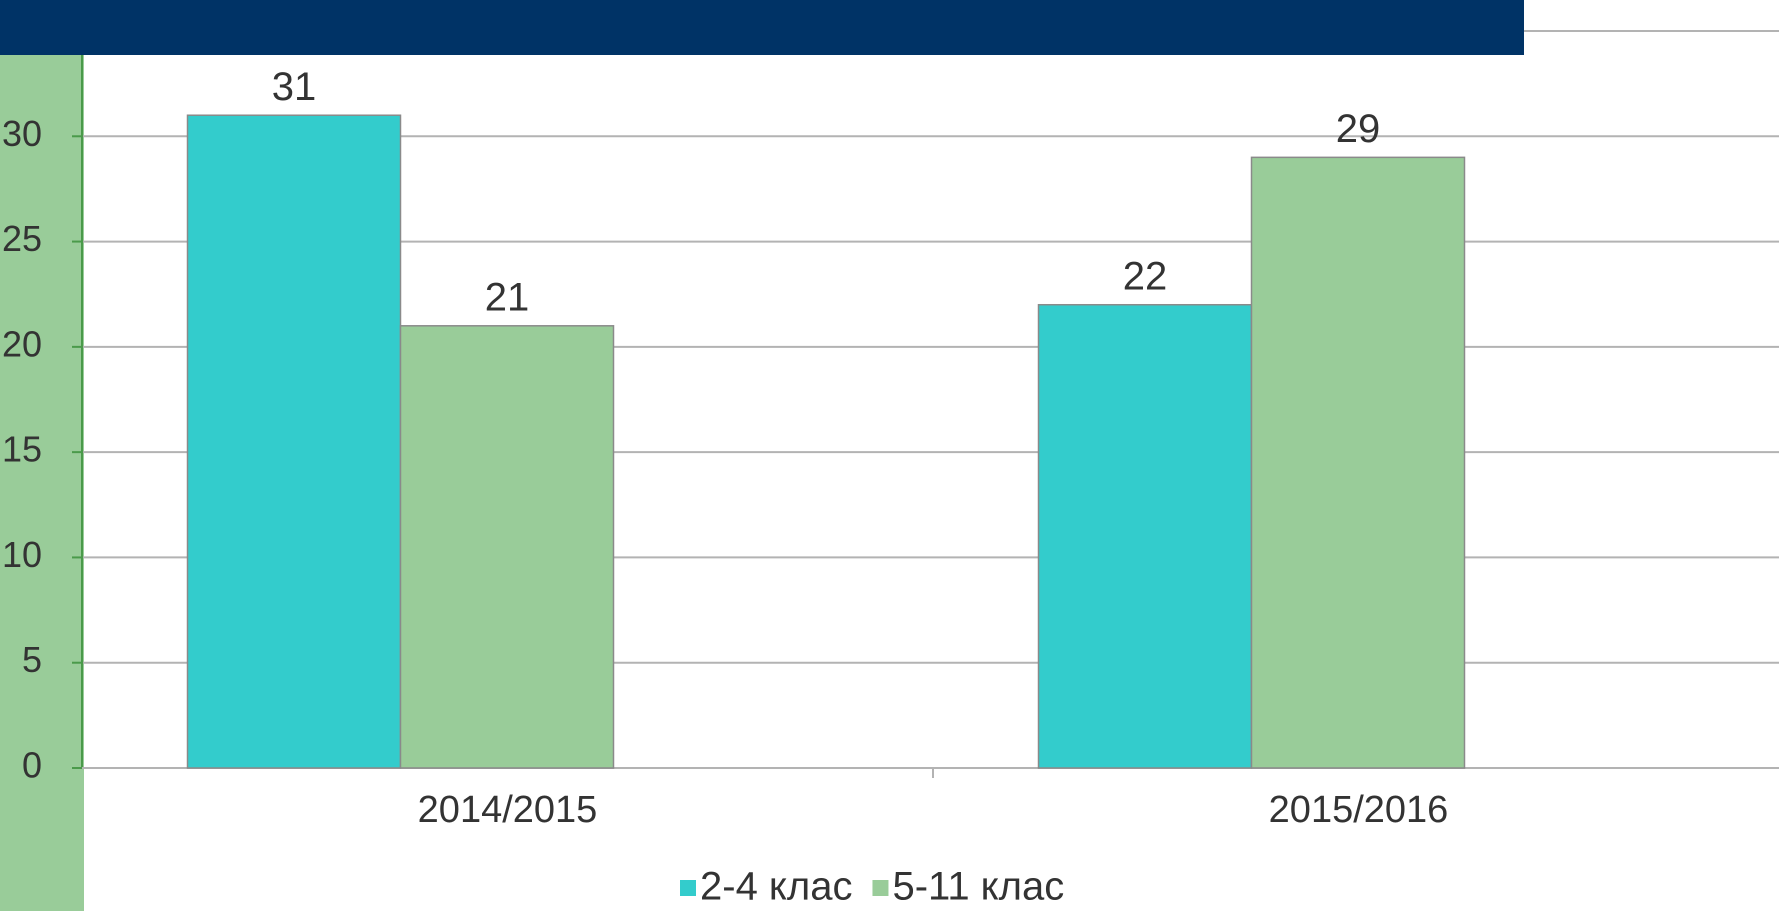 Image resolution: width=1779 pixels, height=911 pixels. Describe the element at coordinates (508, 810) in the screenshot. I see `x-tick-label: 2014/2015` at that location.